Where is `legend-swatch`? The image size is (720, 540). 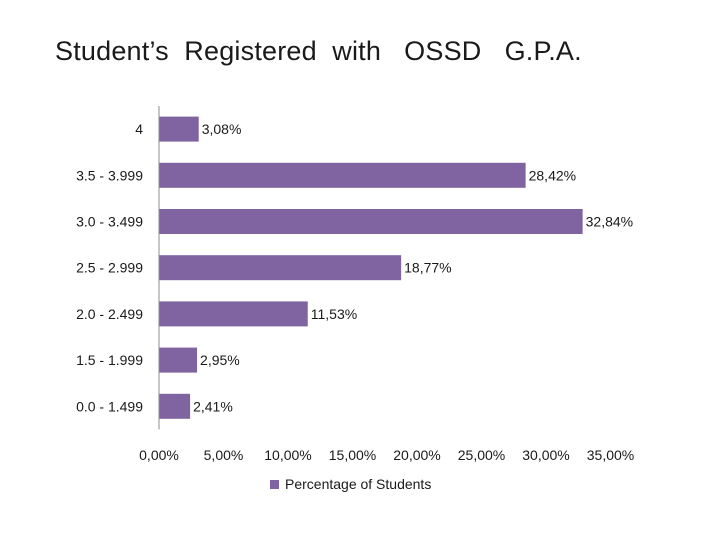 legend-swatch is located at coordinates (274, 484).